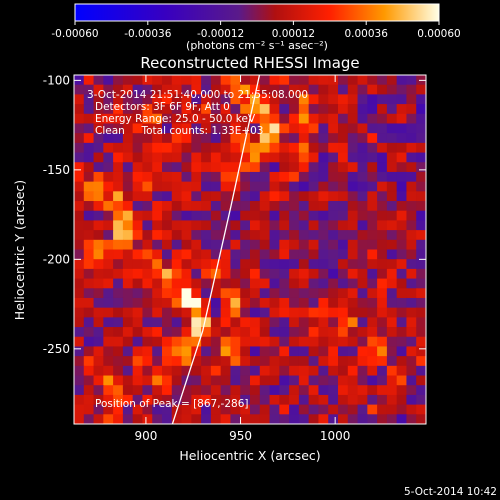 The height and width of the screenshot is (500, 500). Describe the element at coordinates (56, 349) in the screenshot. I see `y-tick-label: -250` at that location.